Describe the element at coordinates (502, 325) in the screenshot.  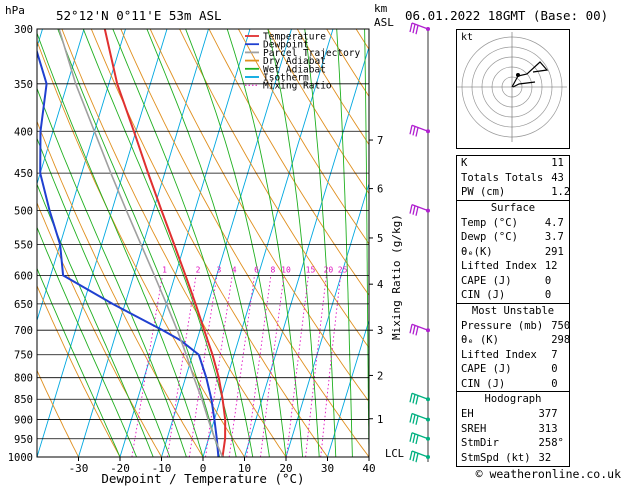
I see `index-label: Pressure (mb)` at that location.